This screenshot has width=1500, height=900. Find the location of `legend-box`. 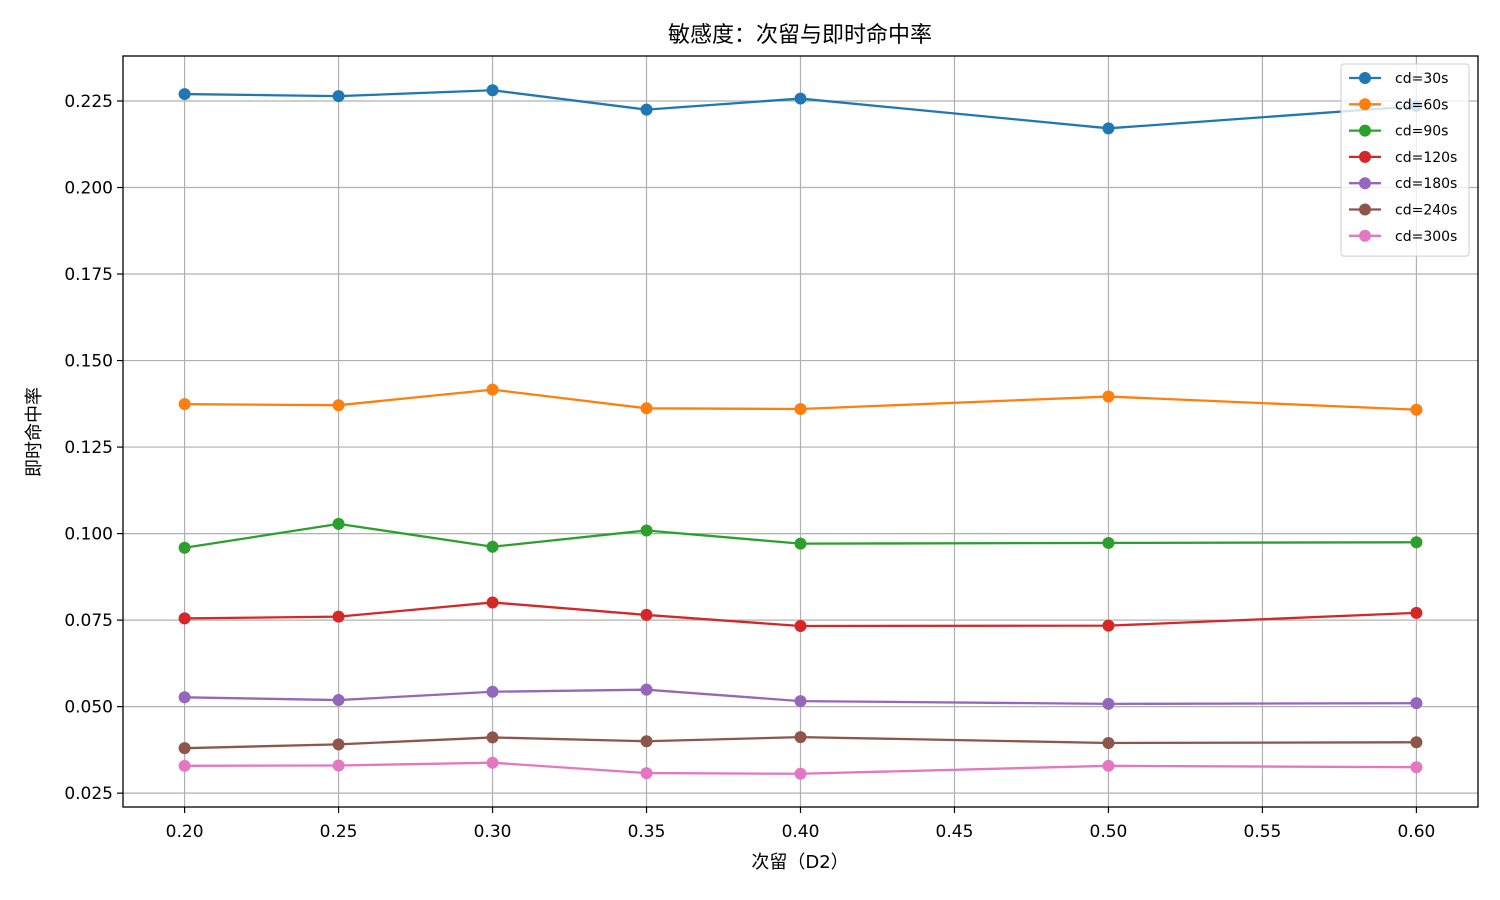

legend-box is located at coordinates (1405, 160).